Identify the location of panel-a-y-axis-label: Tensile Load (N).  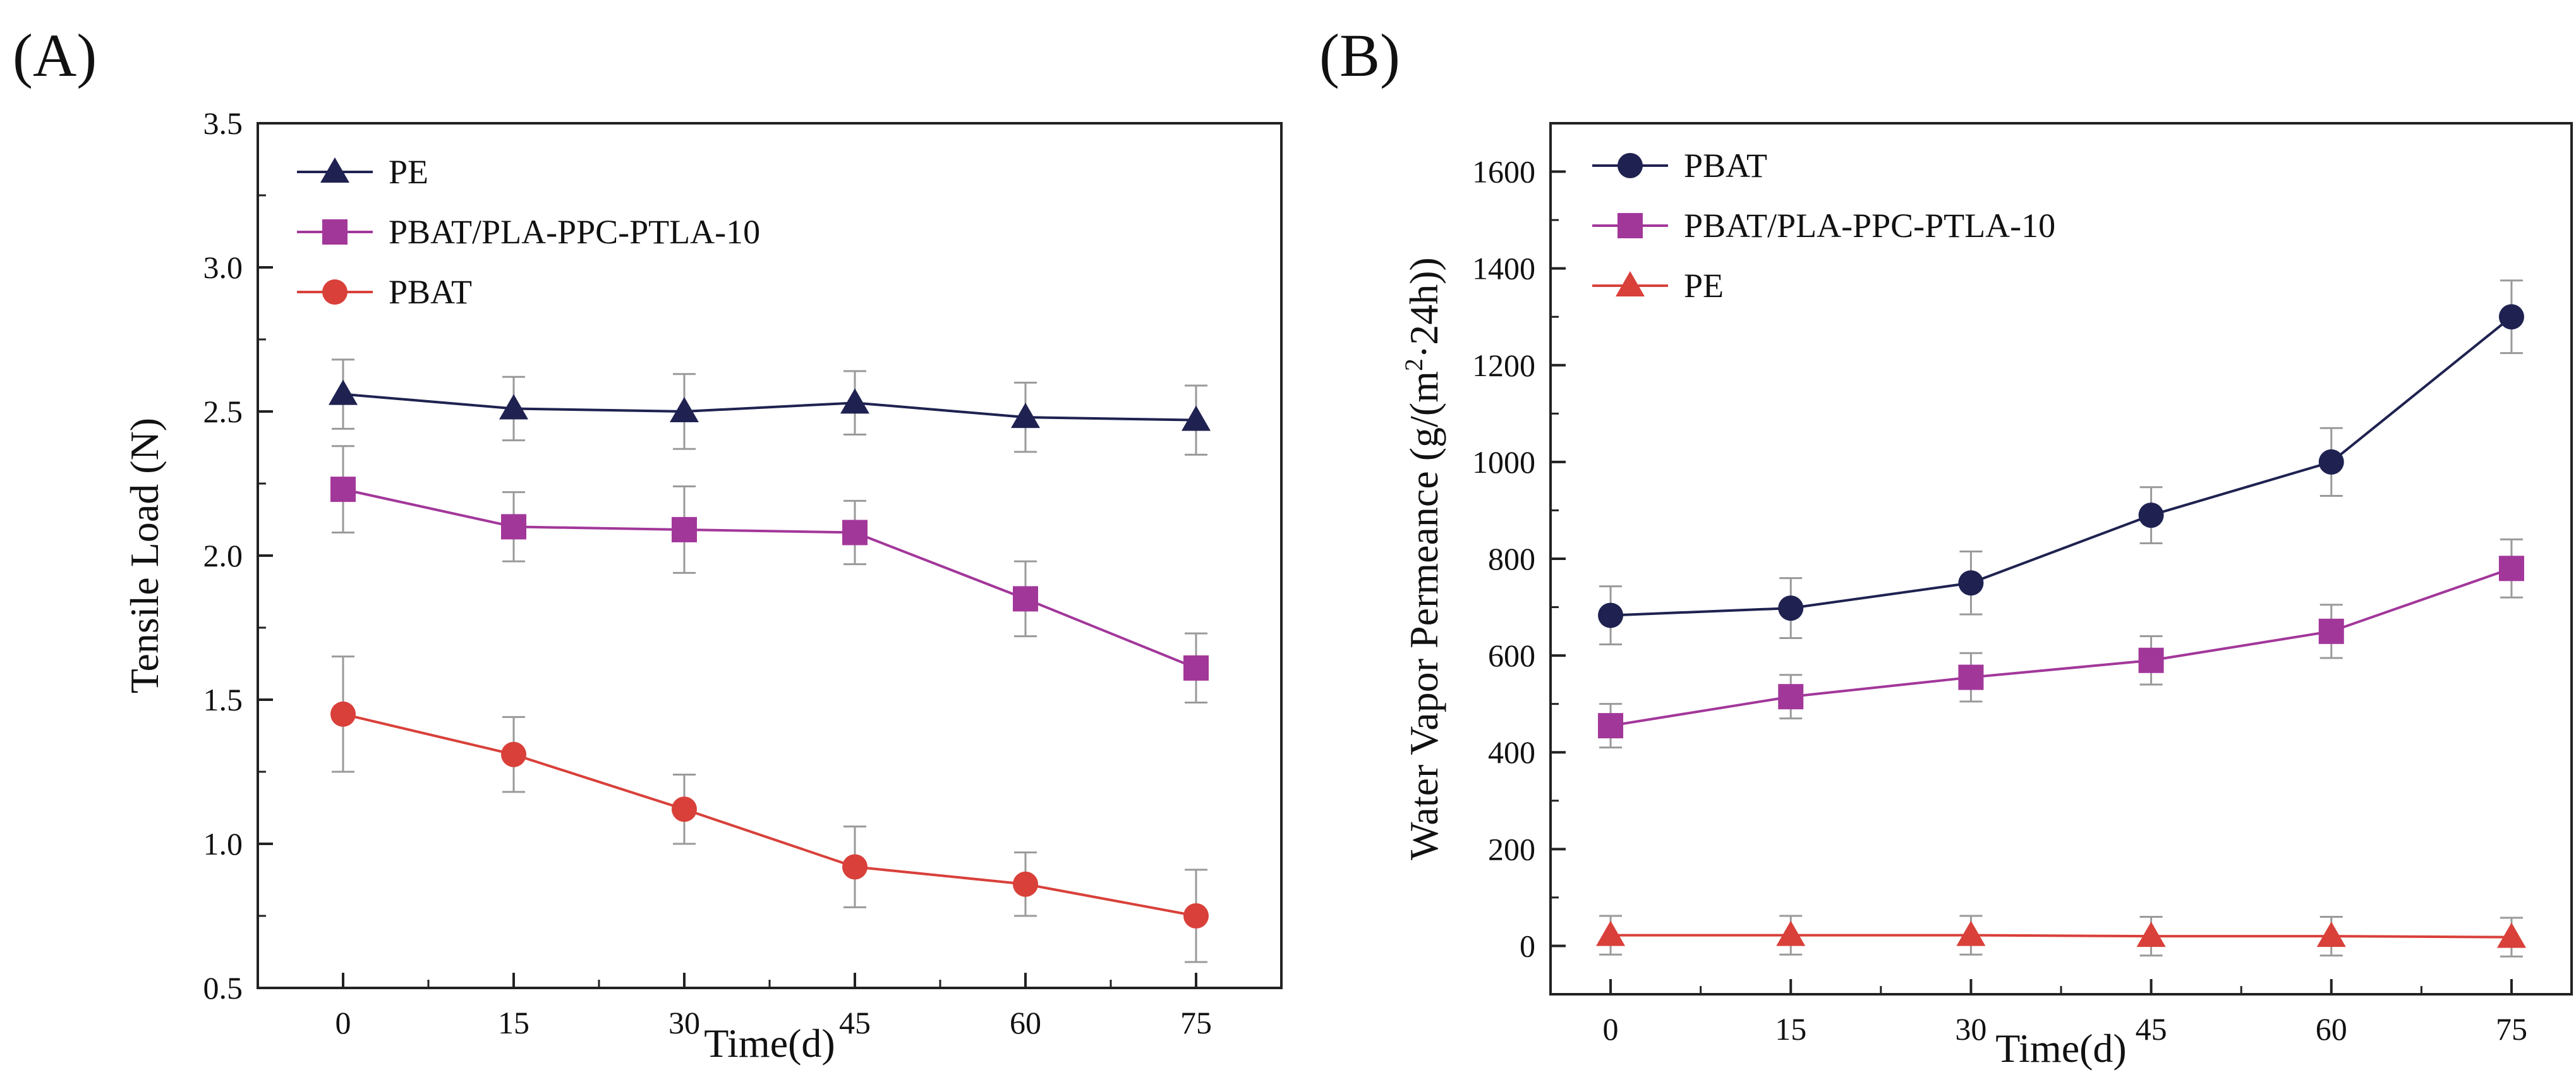
(144, 555).